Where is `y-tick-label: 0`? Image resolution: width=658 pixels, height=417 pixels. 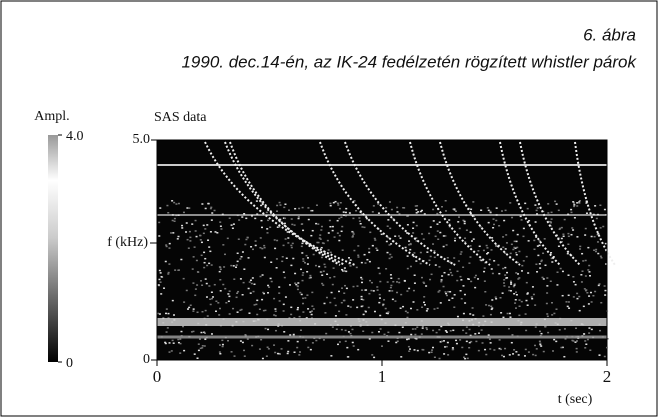 y-tick-label: 0 is located at coordinates (146, 359).